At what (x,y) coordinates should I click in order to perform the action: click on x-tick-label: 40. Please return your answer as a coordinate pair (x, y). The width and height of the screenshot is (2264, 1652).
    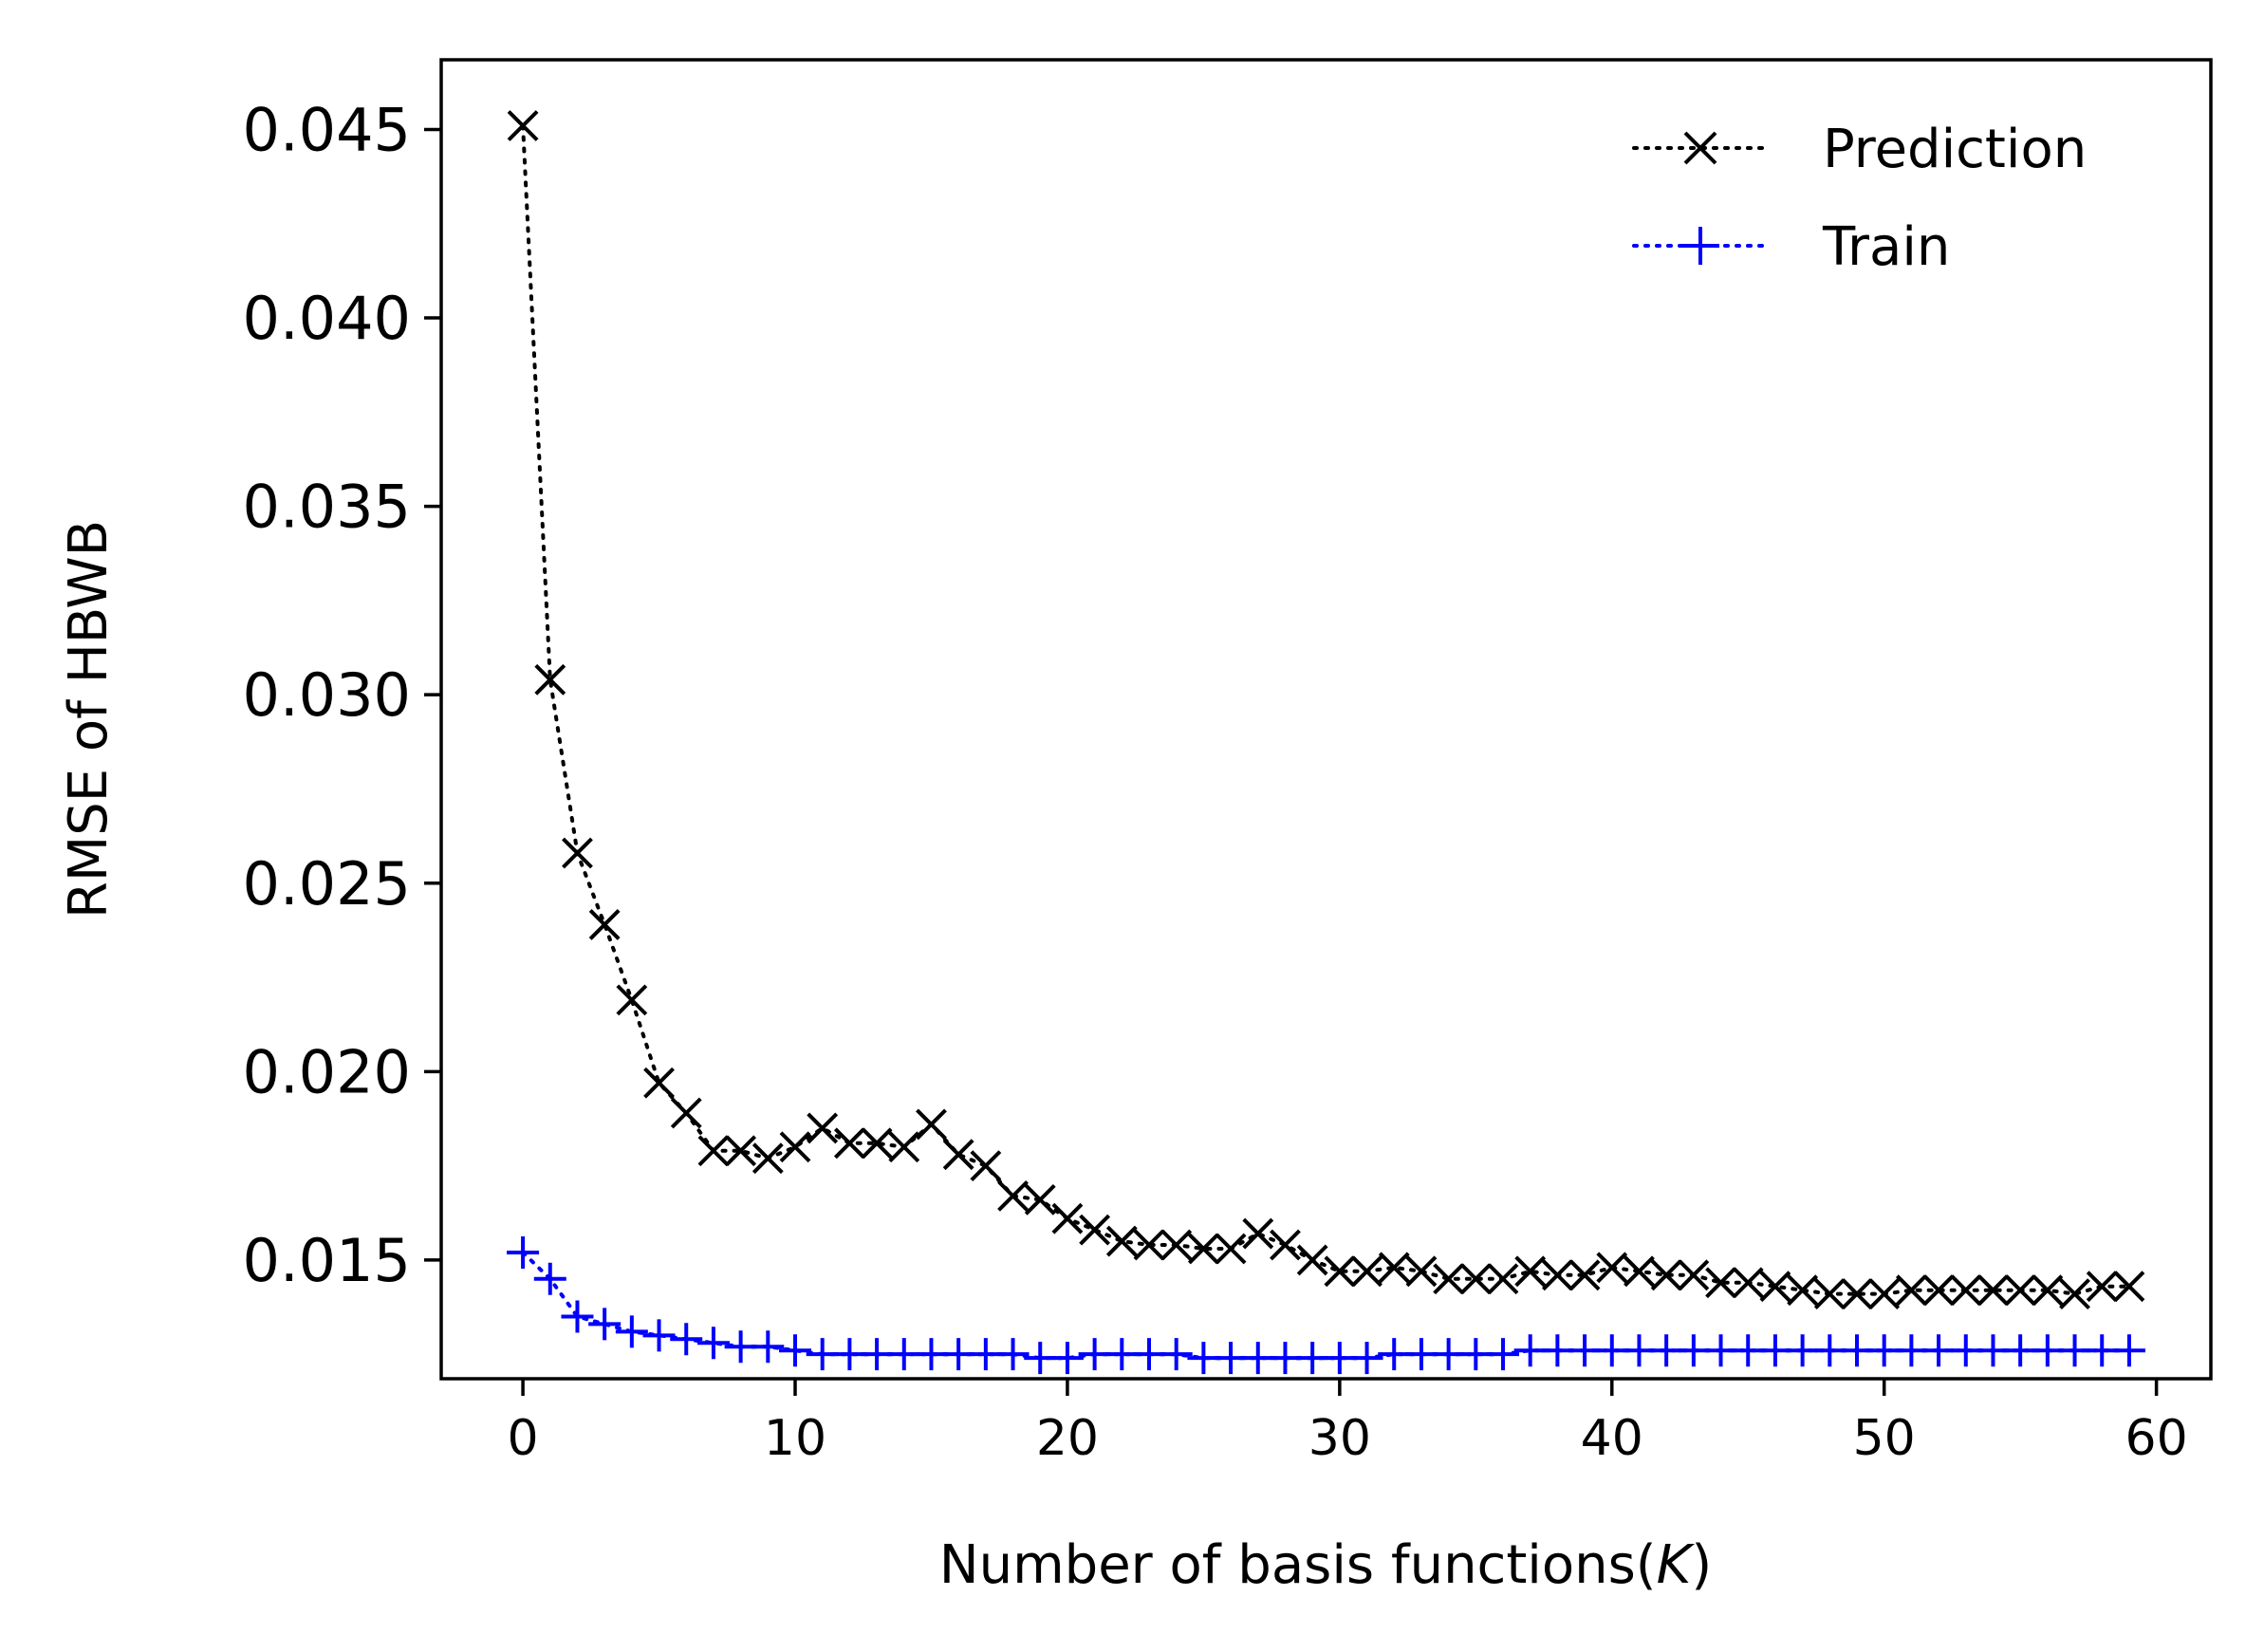
    Looking at the image, I should click on (1612, 1438).